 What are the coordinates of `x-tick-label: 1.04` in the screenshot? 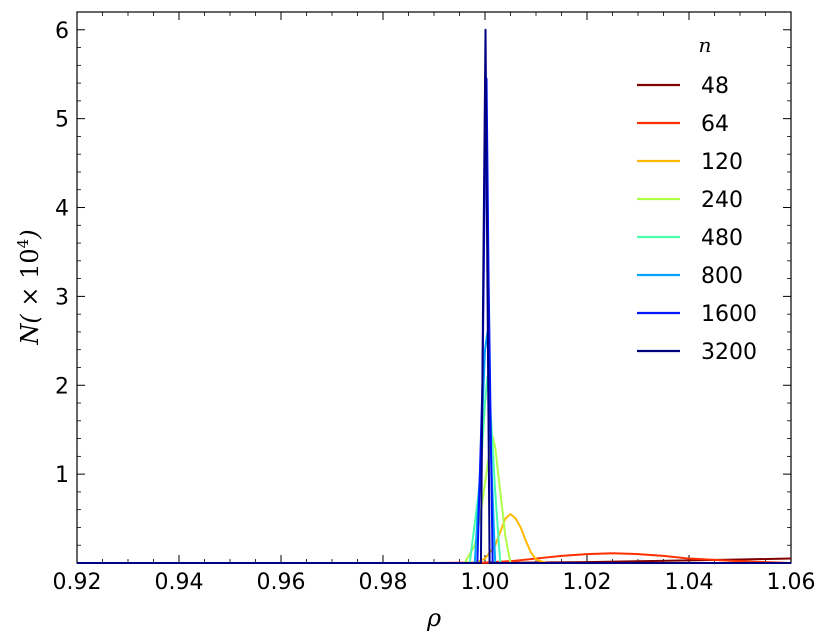 It's located at (689, 582).